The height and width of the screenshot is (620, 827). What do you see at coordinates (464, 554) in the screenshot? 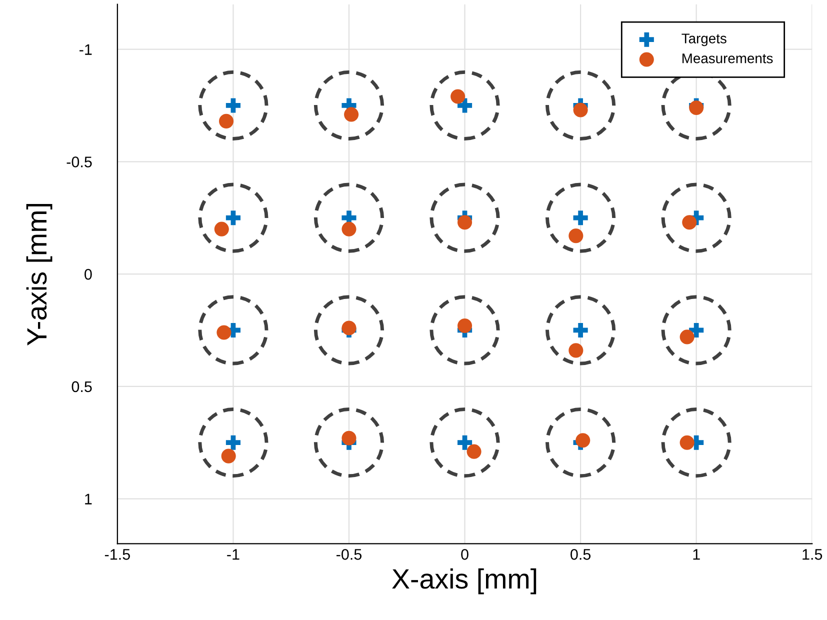
I see `x-tick-label: 0` at bounding box center [464, 554].